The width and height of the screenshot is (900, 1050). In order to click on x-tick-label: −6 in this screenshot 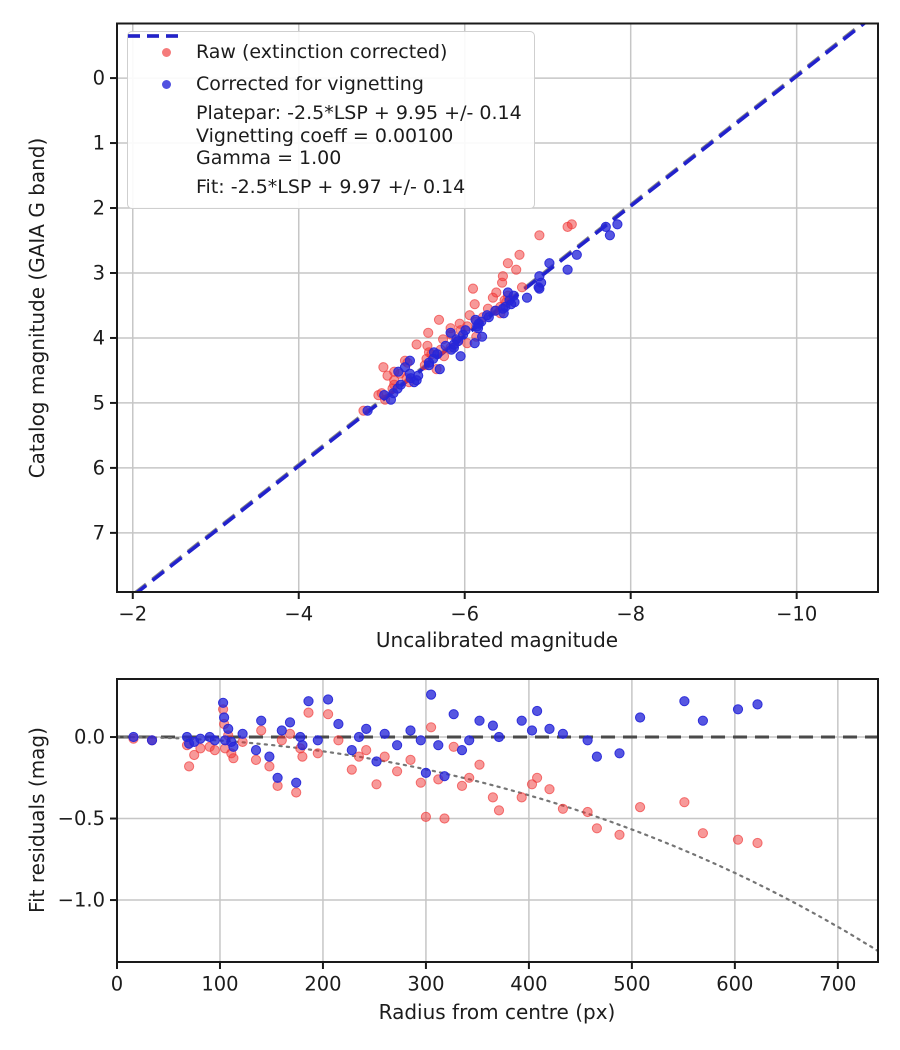, I will do `click(464, 613)`.